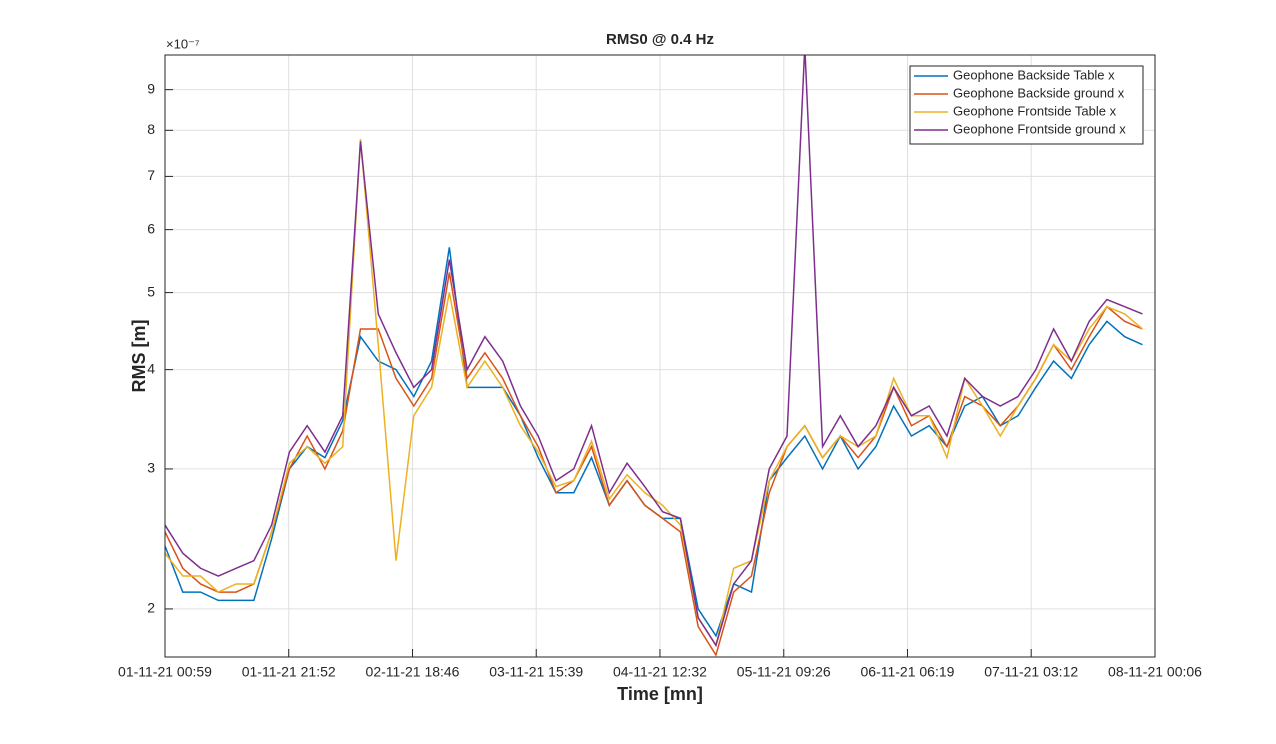 Image resolution: width=1276 pixels, height=744 pixels. I want to click on legend-label: Geophone Frontside ground x, so click(1039, 128).